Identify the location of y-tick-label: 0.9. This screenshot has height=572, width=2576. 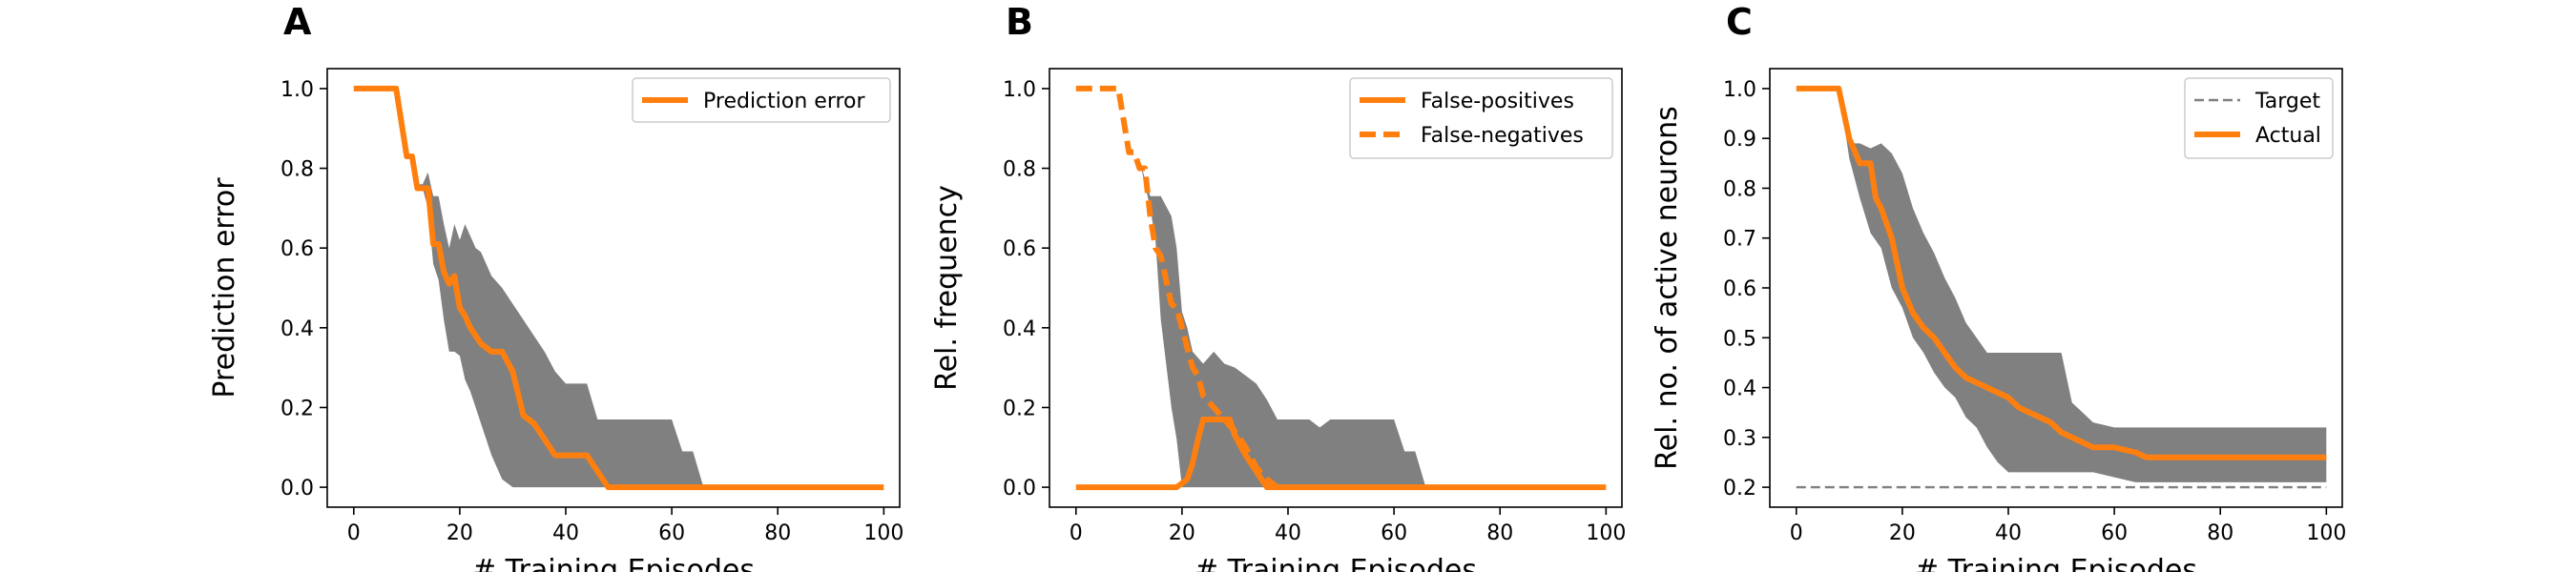
(1739, 140).